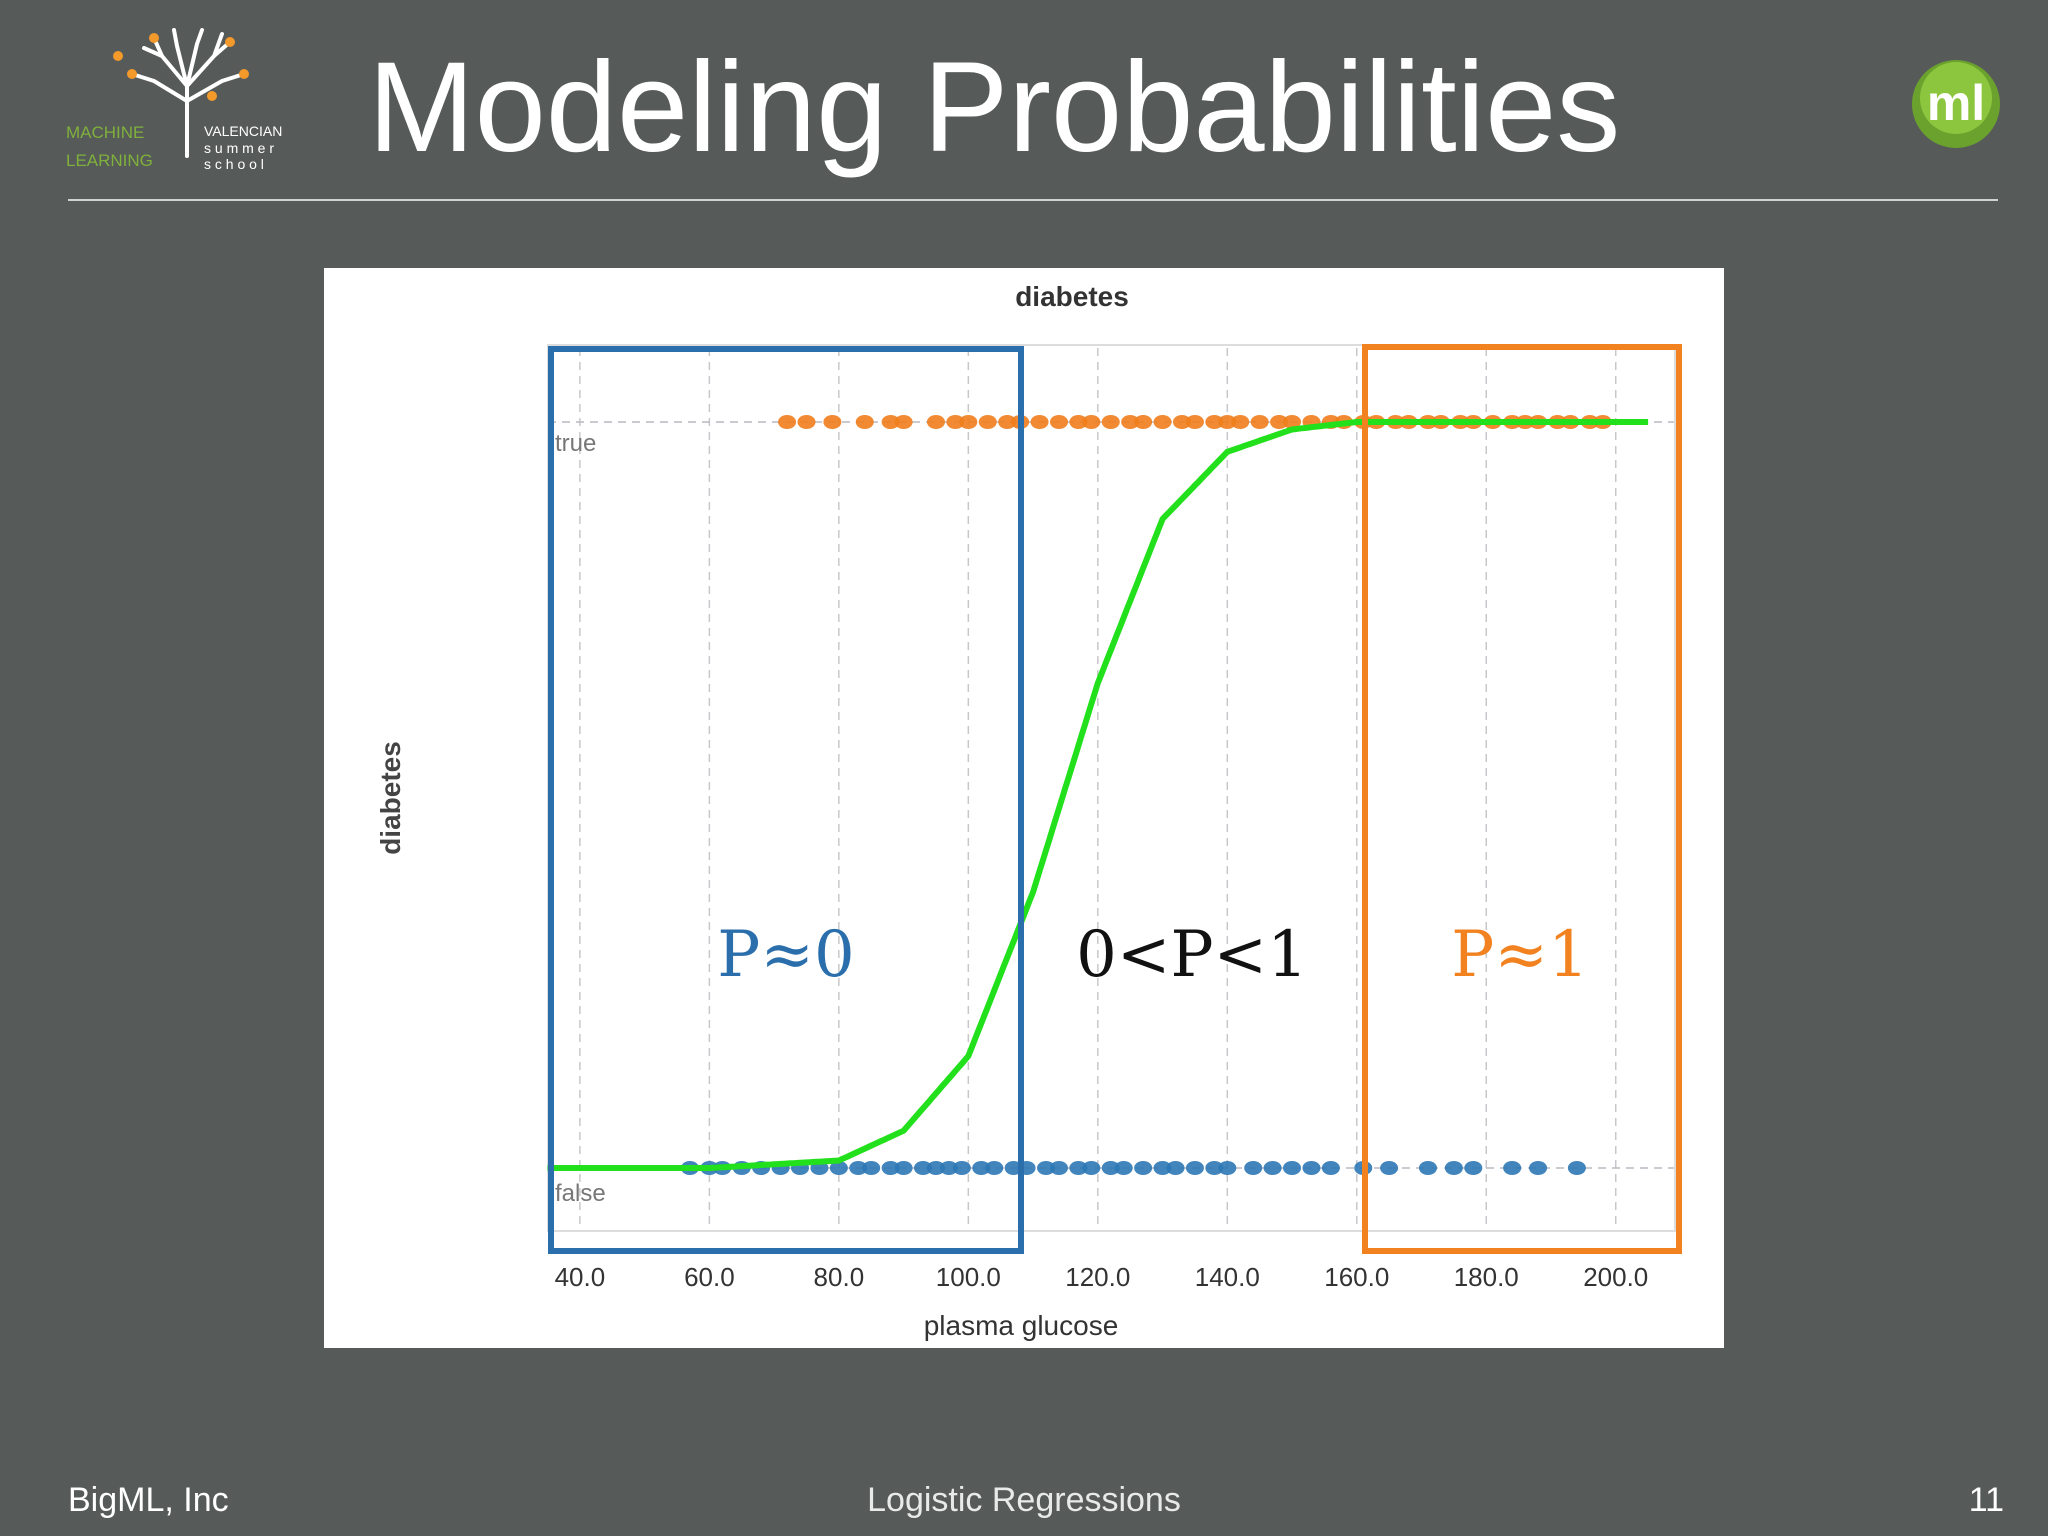  Describe the element at coordinates (994, 107) in the screenshot. I see `slide-title: Modeling Probabilities` at that location.